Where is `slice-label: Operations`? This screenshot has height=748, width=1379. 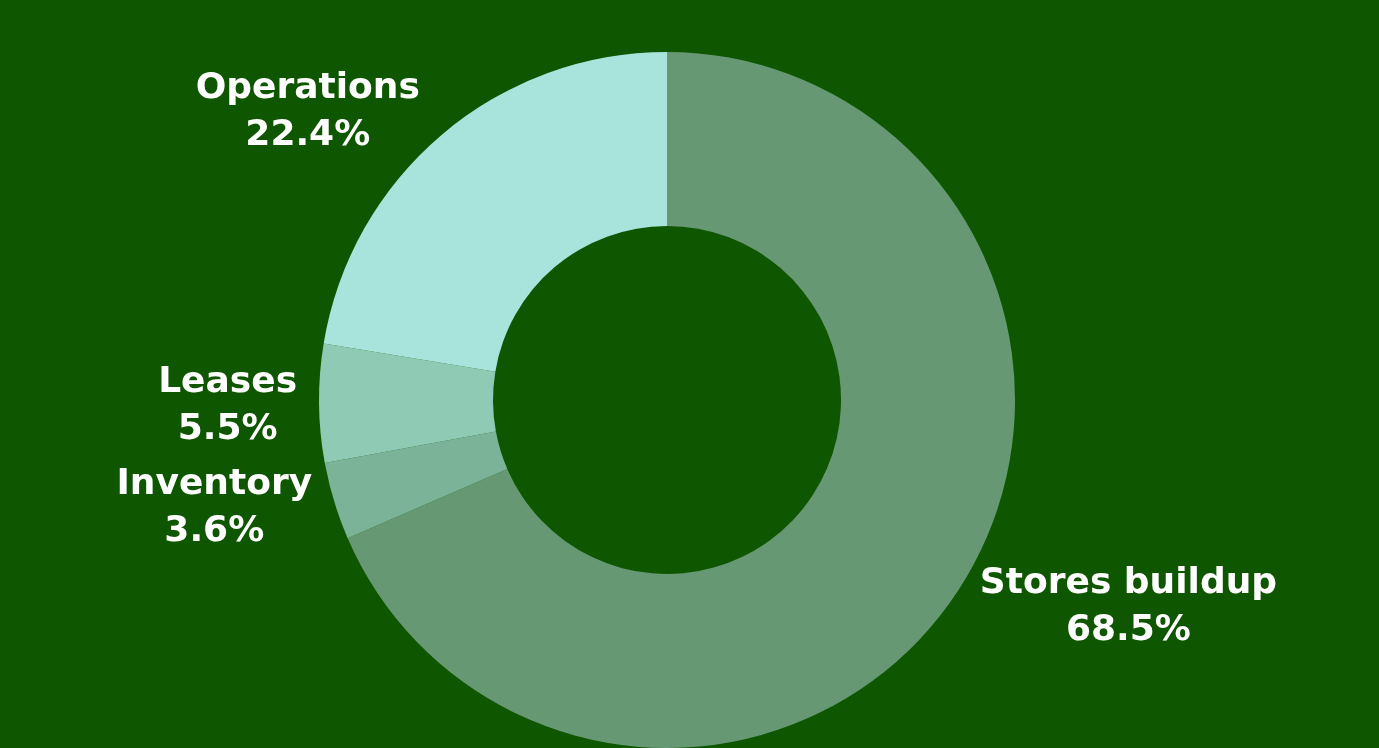
slice-label: Operations is located at coordinates (307, 86).